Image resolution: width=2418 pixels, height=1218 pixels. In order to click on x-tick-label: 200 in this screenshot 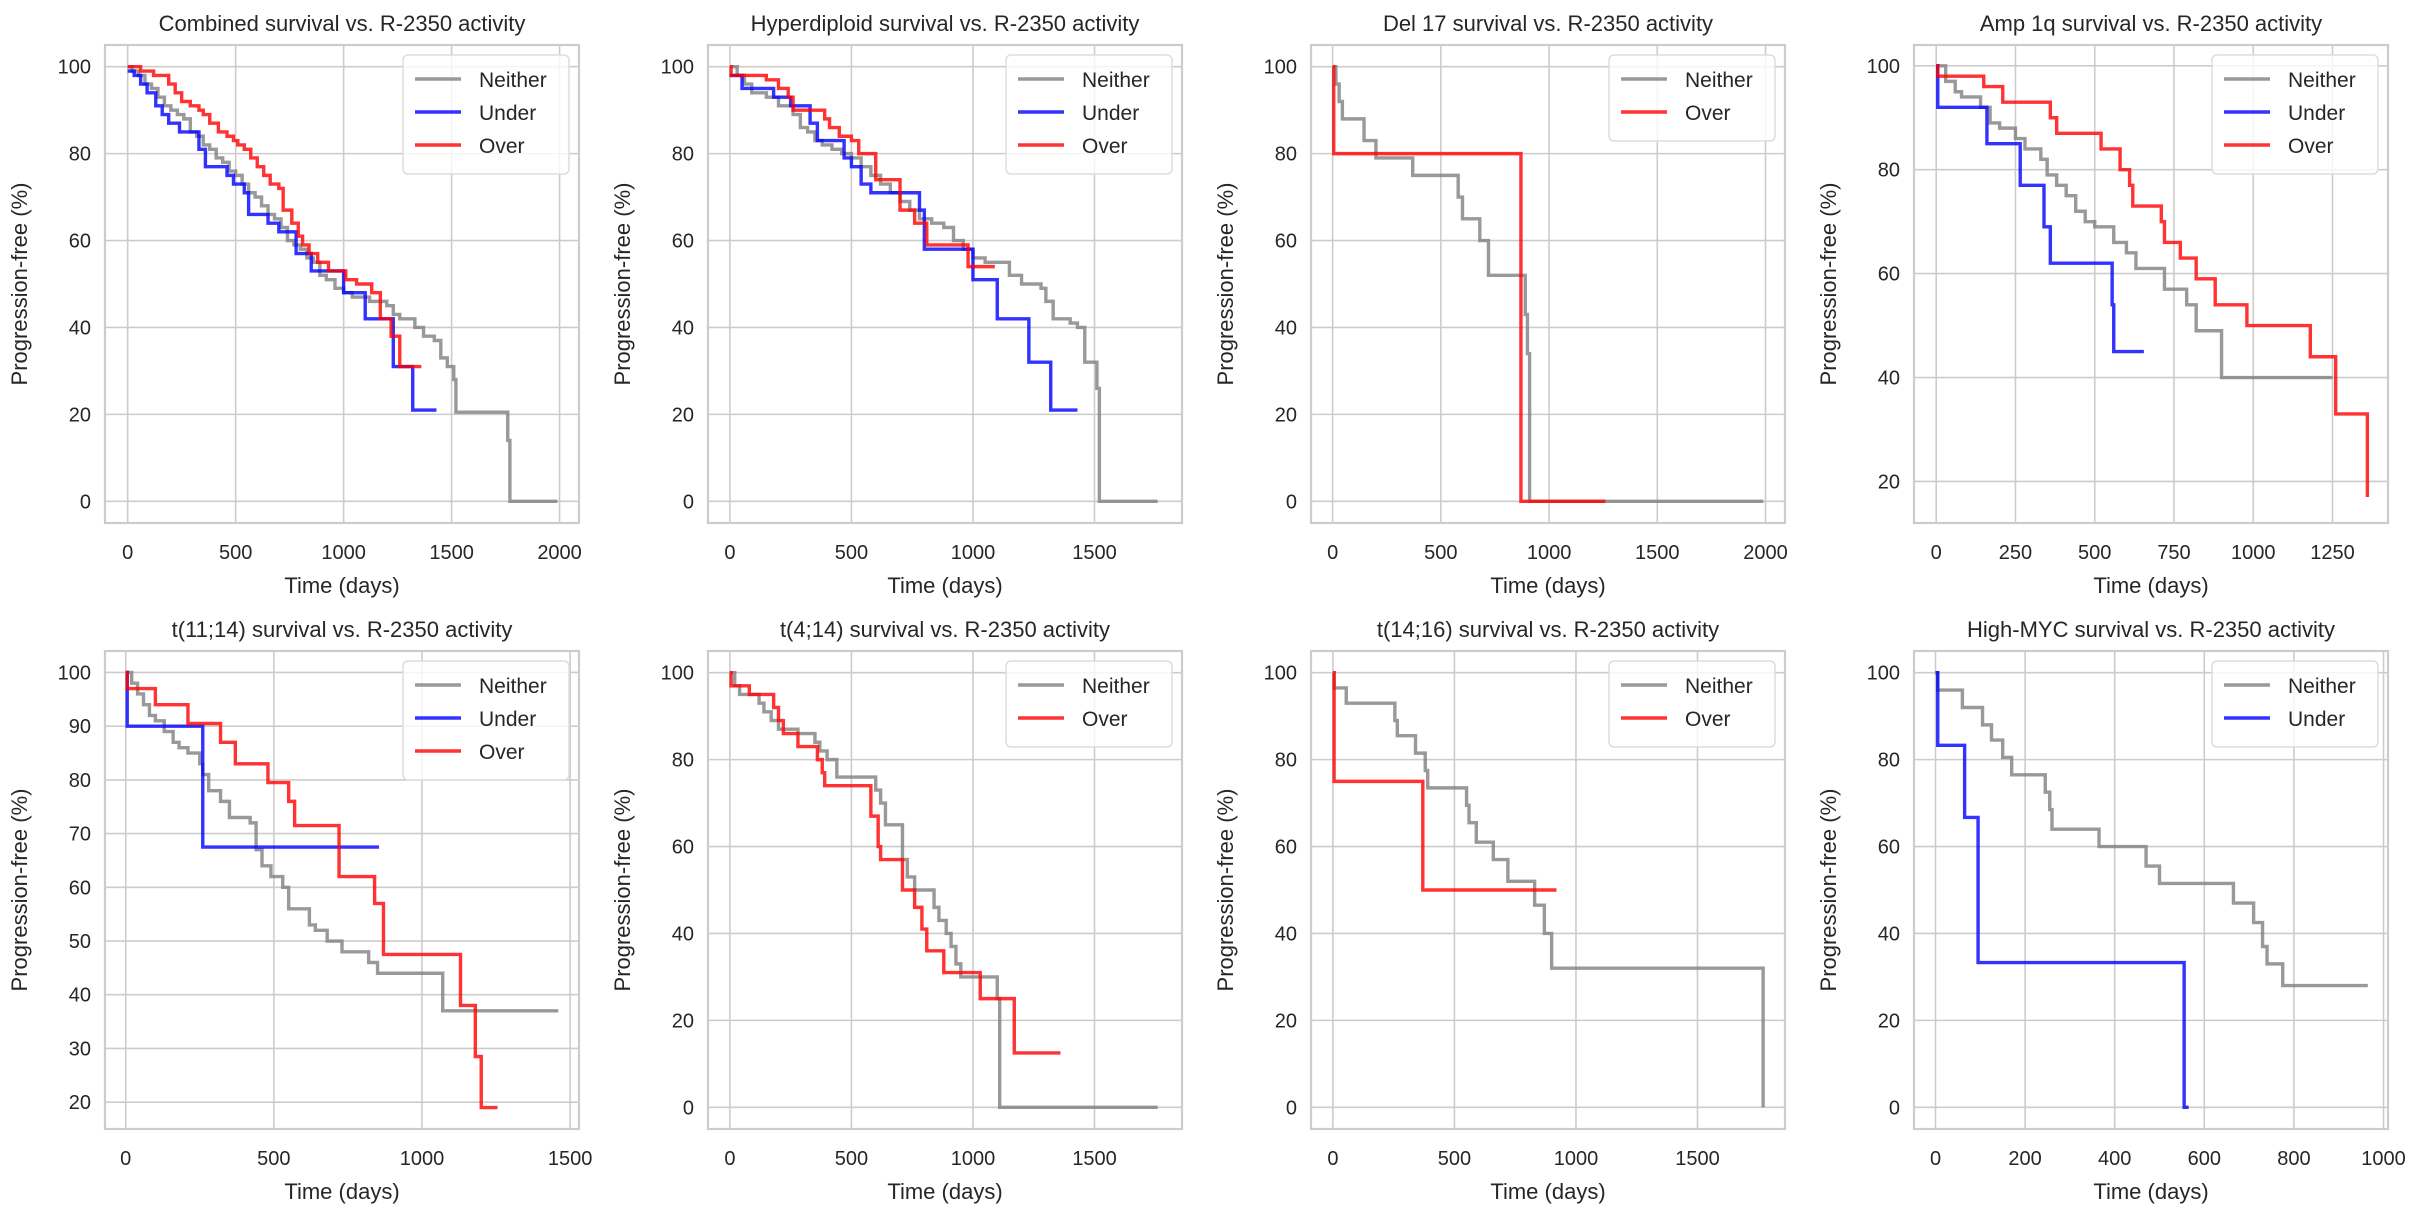, I will do `click(2024, 1159)`.